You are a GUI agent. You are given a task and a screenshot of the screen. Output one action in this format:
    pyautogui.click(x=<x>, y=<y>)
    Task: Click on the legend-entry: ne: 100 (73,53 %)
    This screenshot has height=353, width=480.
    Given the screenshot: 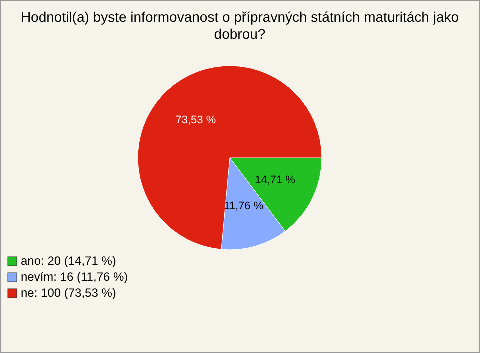 What is the action you would take?
    pyautogui.click(x=62, y=293)
    